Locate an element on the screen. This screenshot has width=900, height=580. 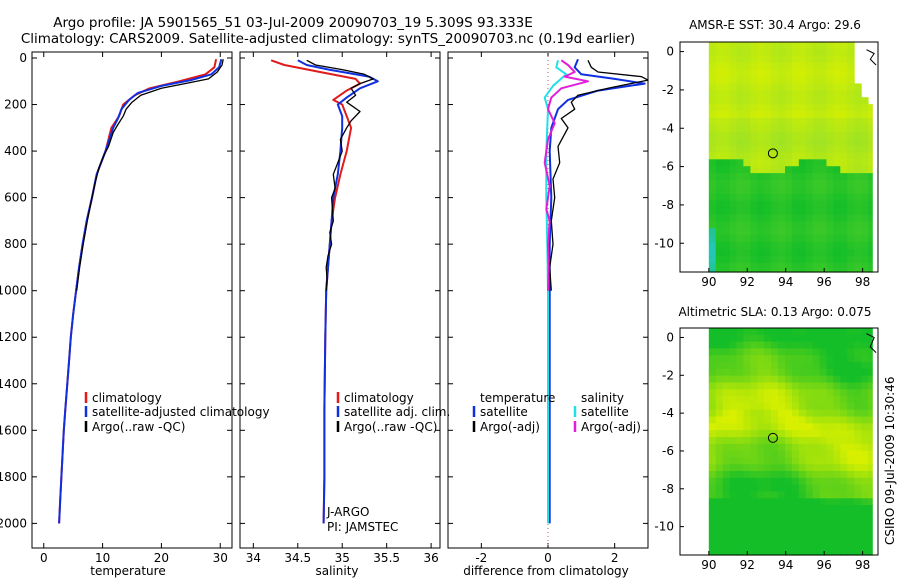
sla_map-ytick-label: 0 is located at coordinates (670, 337).